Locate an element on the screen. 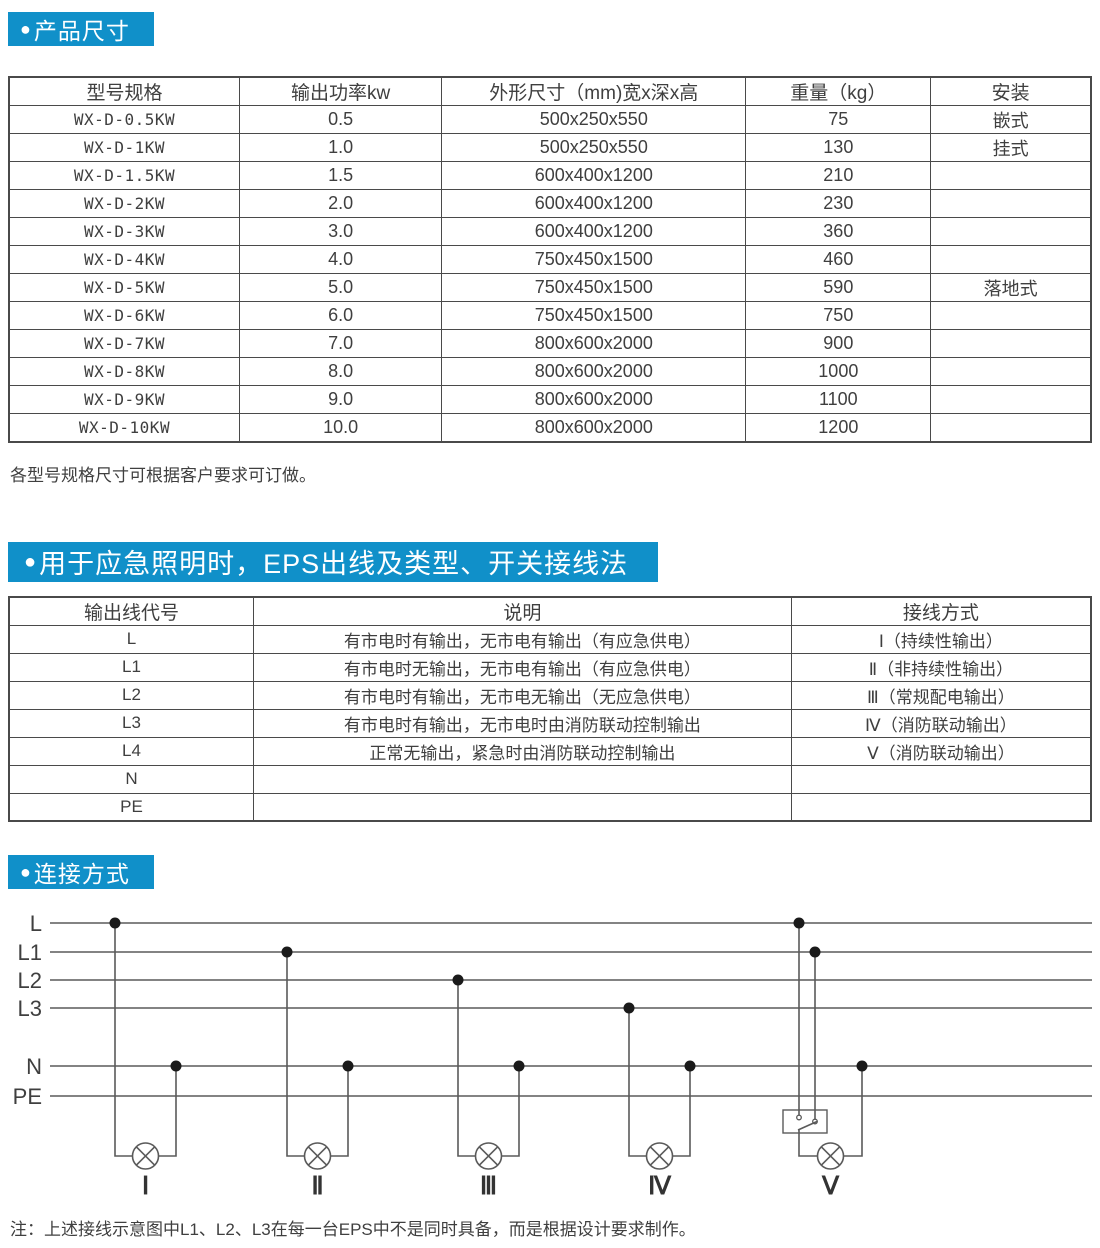  table-row: WX-D-6KW 6.0 750x450x1500 750 is located at coordinates (550, 315).